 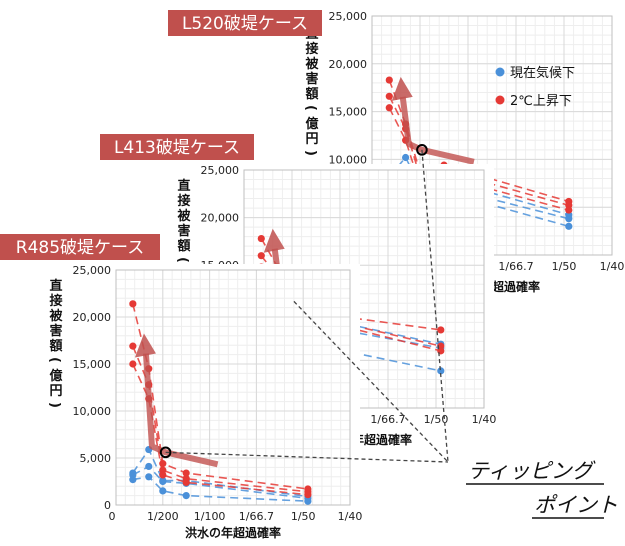 What do you see at coordinates (107, 505) in the screenshot?
I see `y-tick-label: 0` at bounding box center [107, 505].